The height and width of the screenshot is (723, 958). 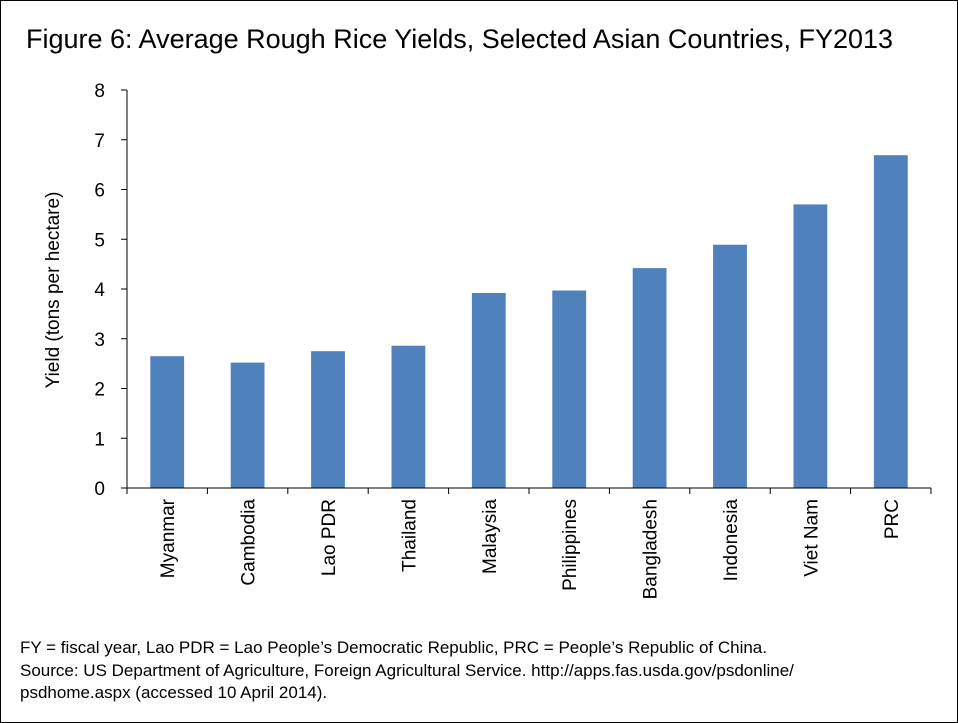 What do you see at coordinates (329, 537) in the screenshot?
I see `x-tick-label: Lao PDR` at bounding box center [329, 537].